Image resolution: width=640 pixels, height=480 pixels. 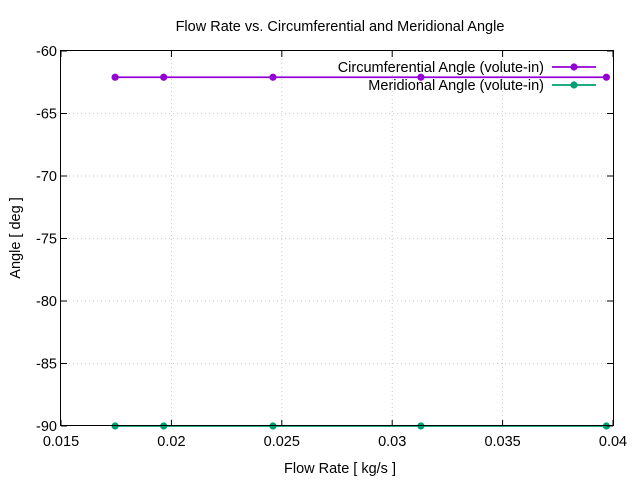 What do you see at coordinates (340, 469) in the screenshot?
I see `x-axis-label: Flow Rate [ kg/s ]` at bounding box center [340, 469].